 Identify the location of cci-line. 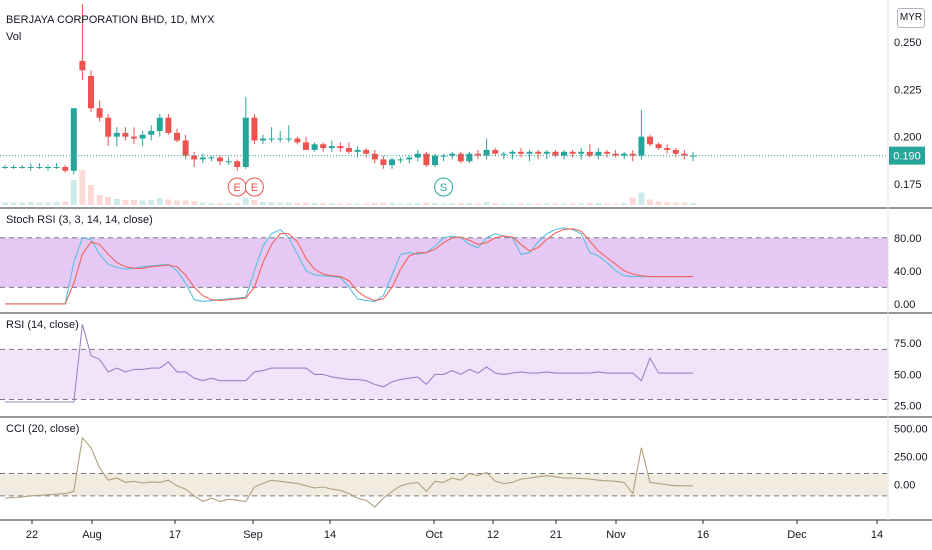
(348, 472).